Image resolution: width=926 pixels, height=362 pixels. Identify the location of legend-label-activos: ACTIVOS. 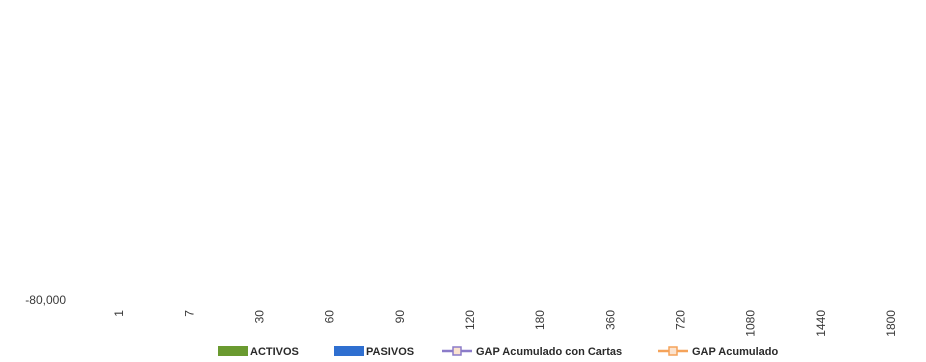
(274, 352).